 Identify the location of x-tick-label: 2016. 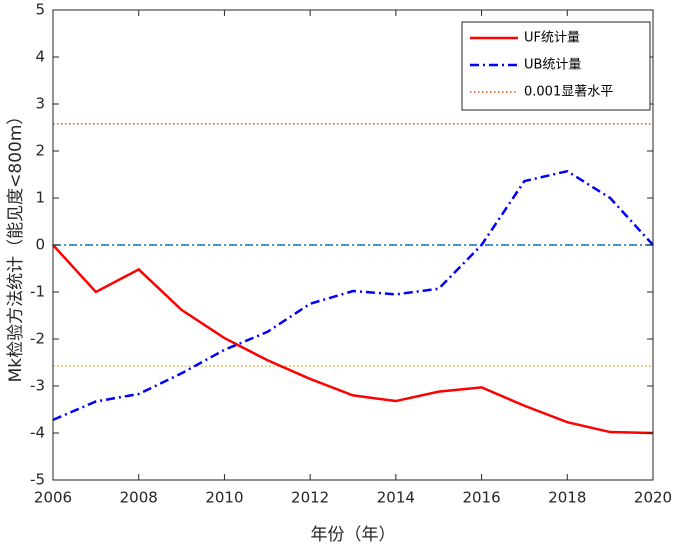
(481, 498).